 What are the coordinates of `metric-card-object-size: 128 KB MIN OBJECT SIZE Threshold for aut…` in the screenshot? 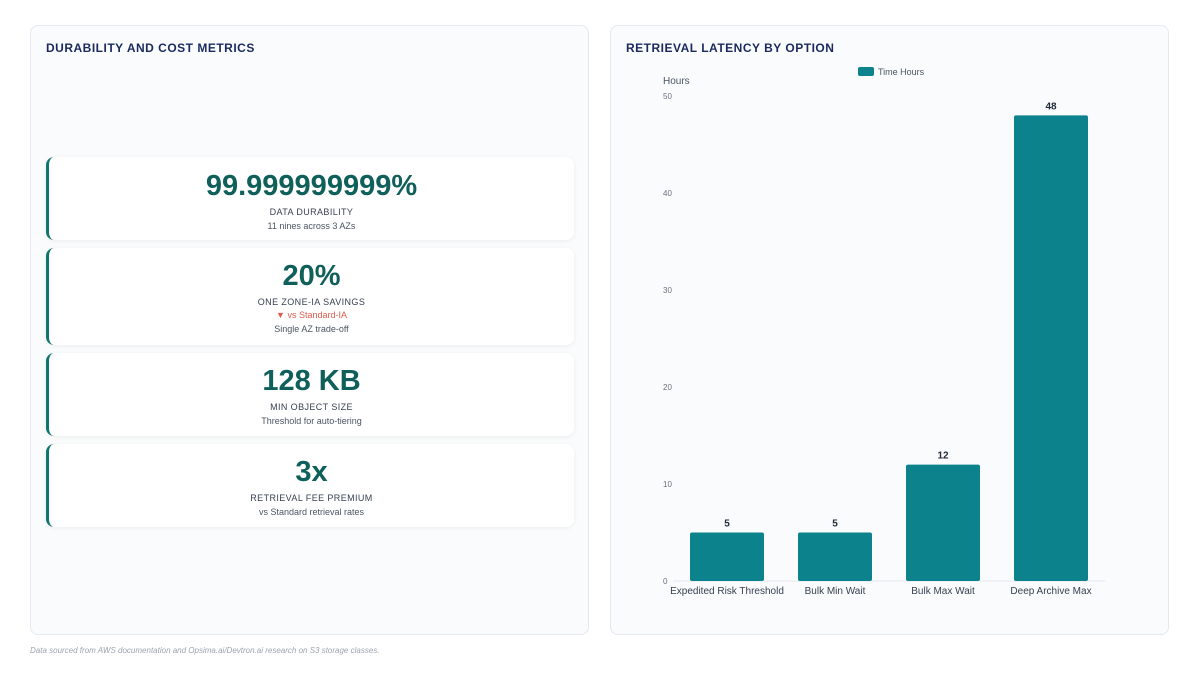 It's located at (310, 394).